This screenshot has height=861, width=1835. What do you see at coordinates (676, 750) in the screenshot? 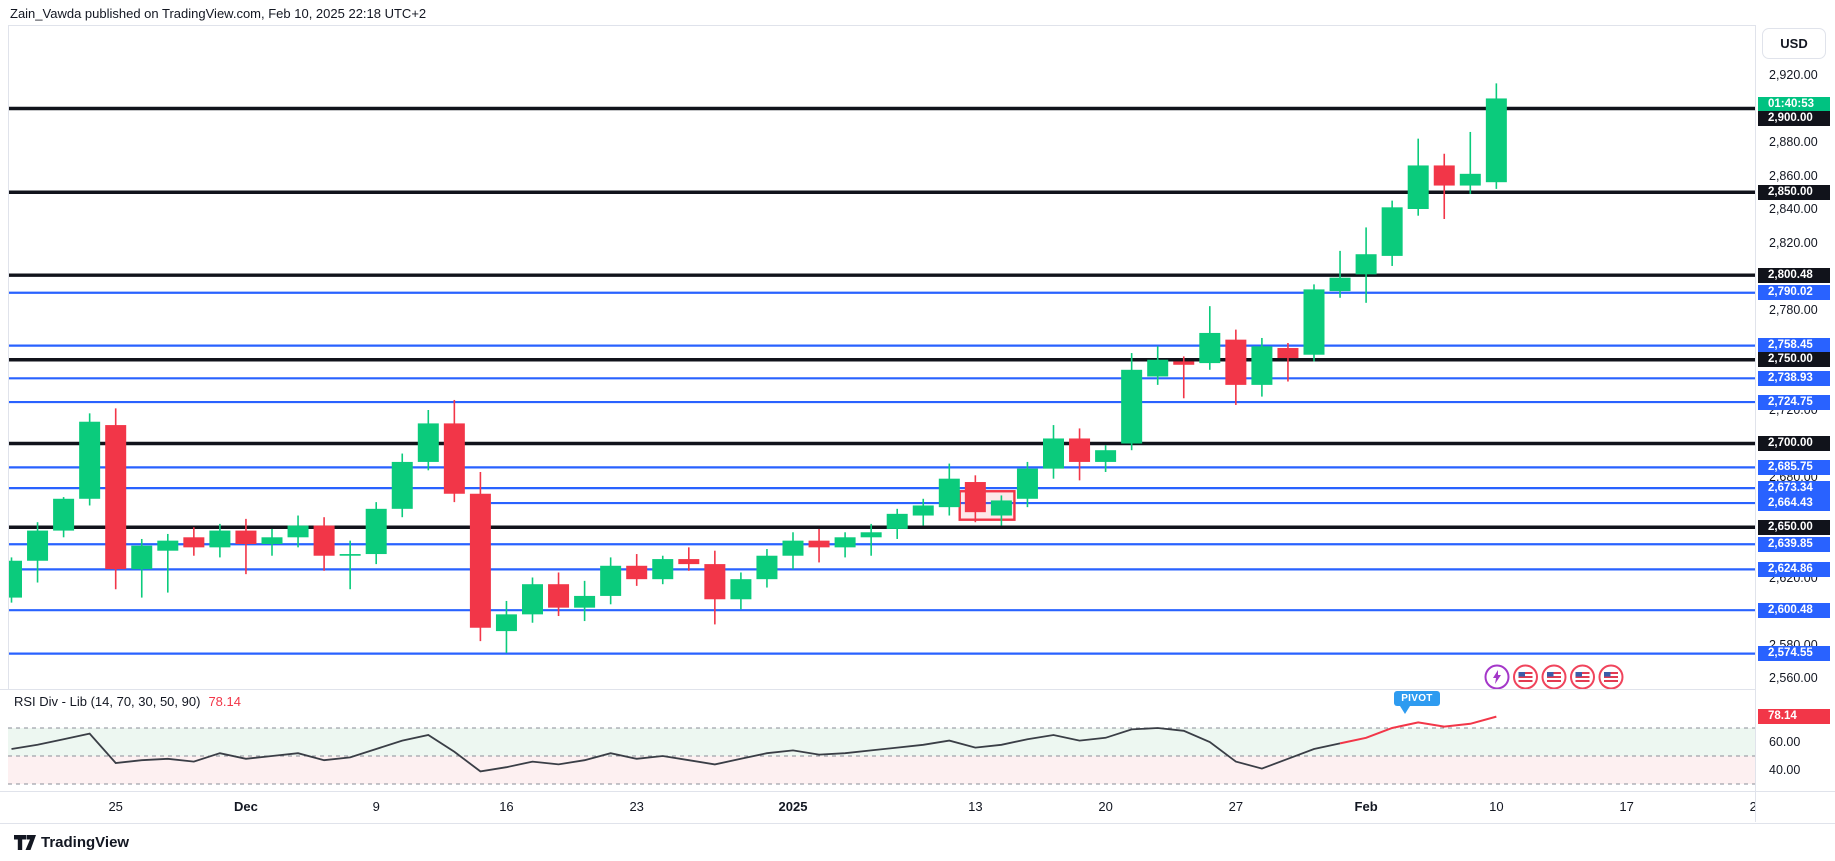
I see `rsi-line` at bounding box center [676, 750].